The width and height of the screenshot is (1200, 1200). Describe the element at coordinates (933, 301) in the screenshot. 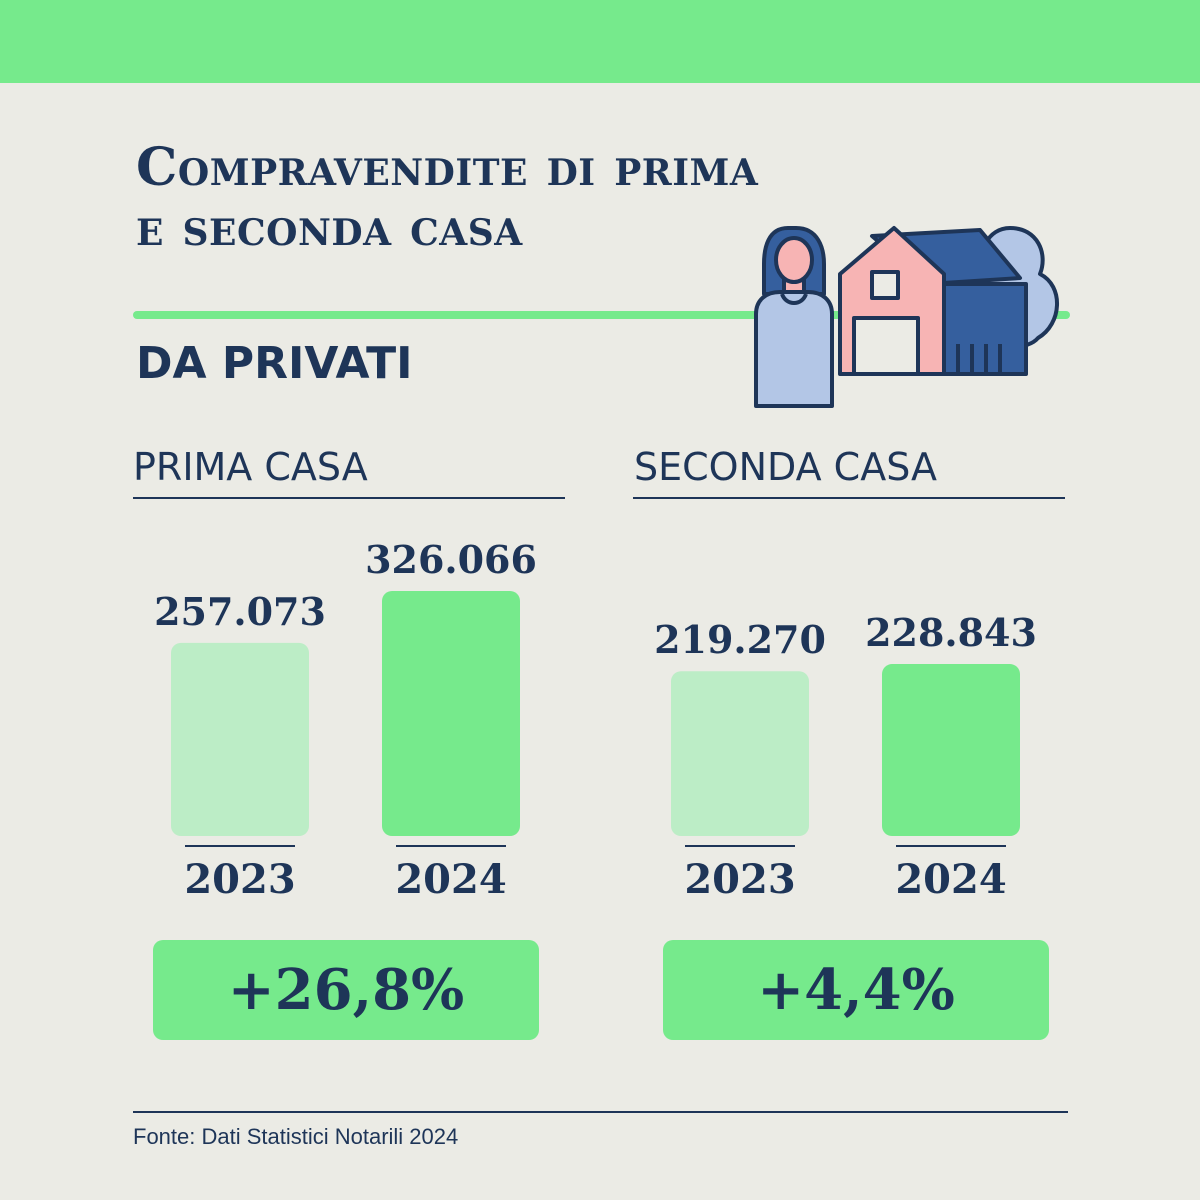

I see `house-icon` at that location.